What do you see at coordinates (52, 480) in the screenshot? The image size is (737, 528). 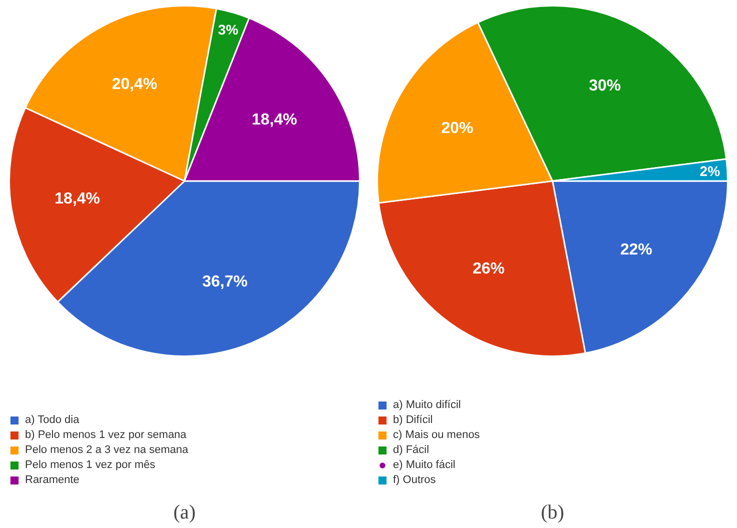 I see `legend-label: Raramente` at bounding box center [52, 480].